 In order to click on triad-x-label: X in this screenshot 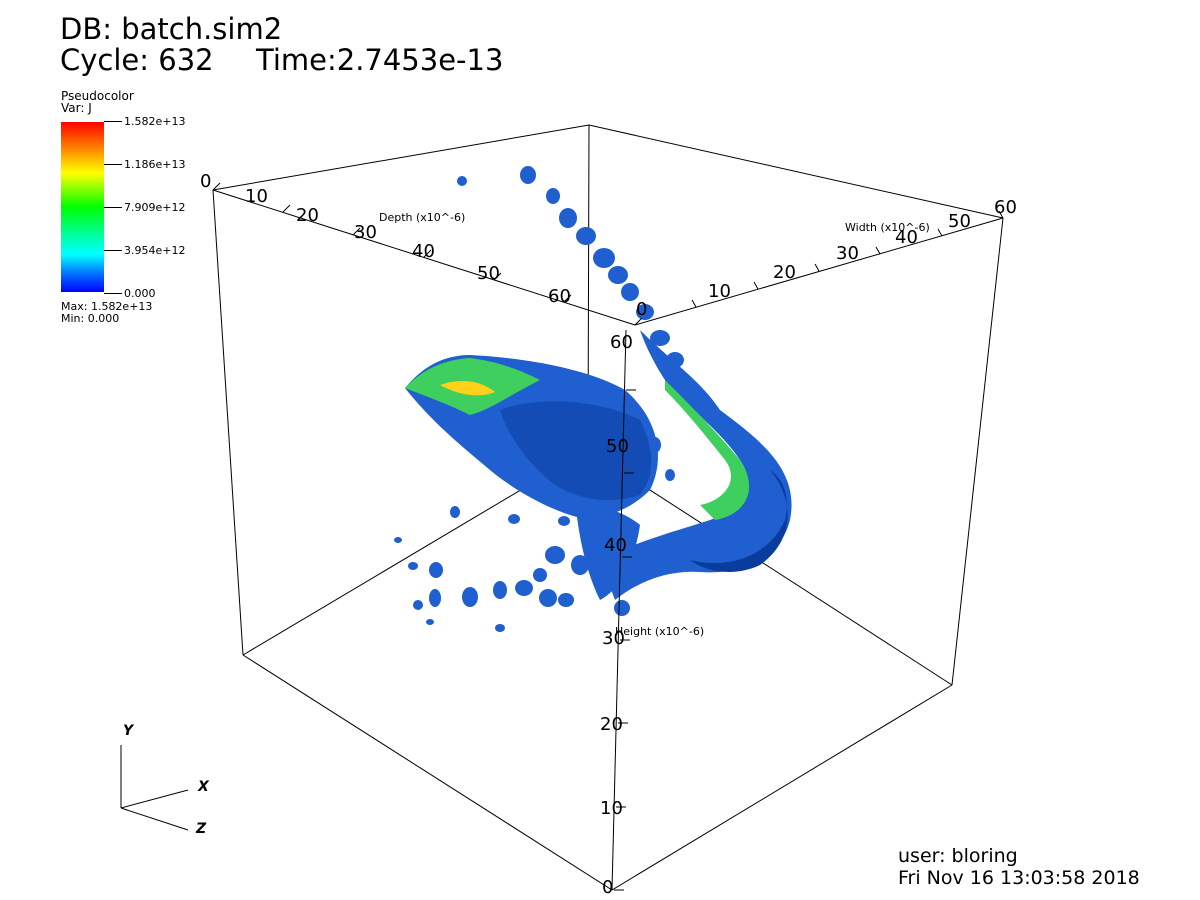, I will do `click(203, 787)`.